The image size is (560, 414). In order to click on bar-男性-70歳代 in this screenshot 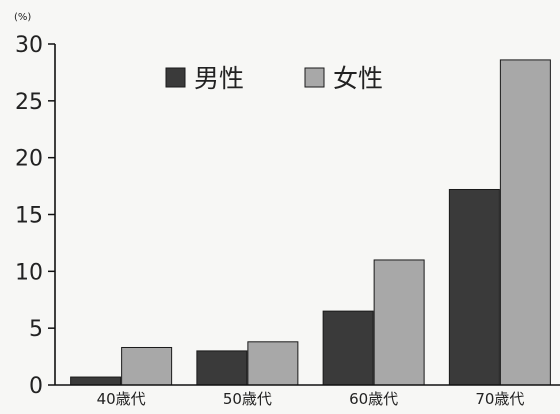, I will do `click(474, 287)`.